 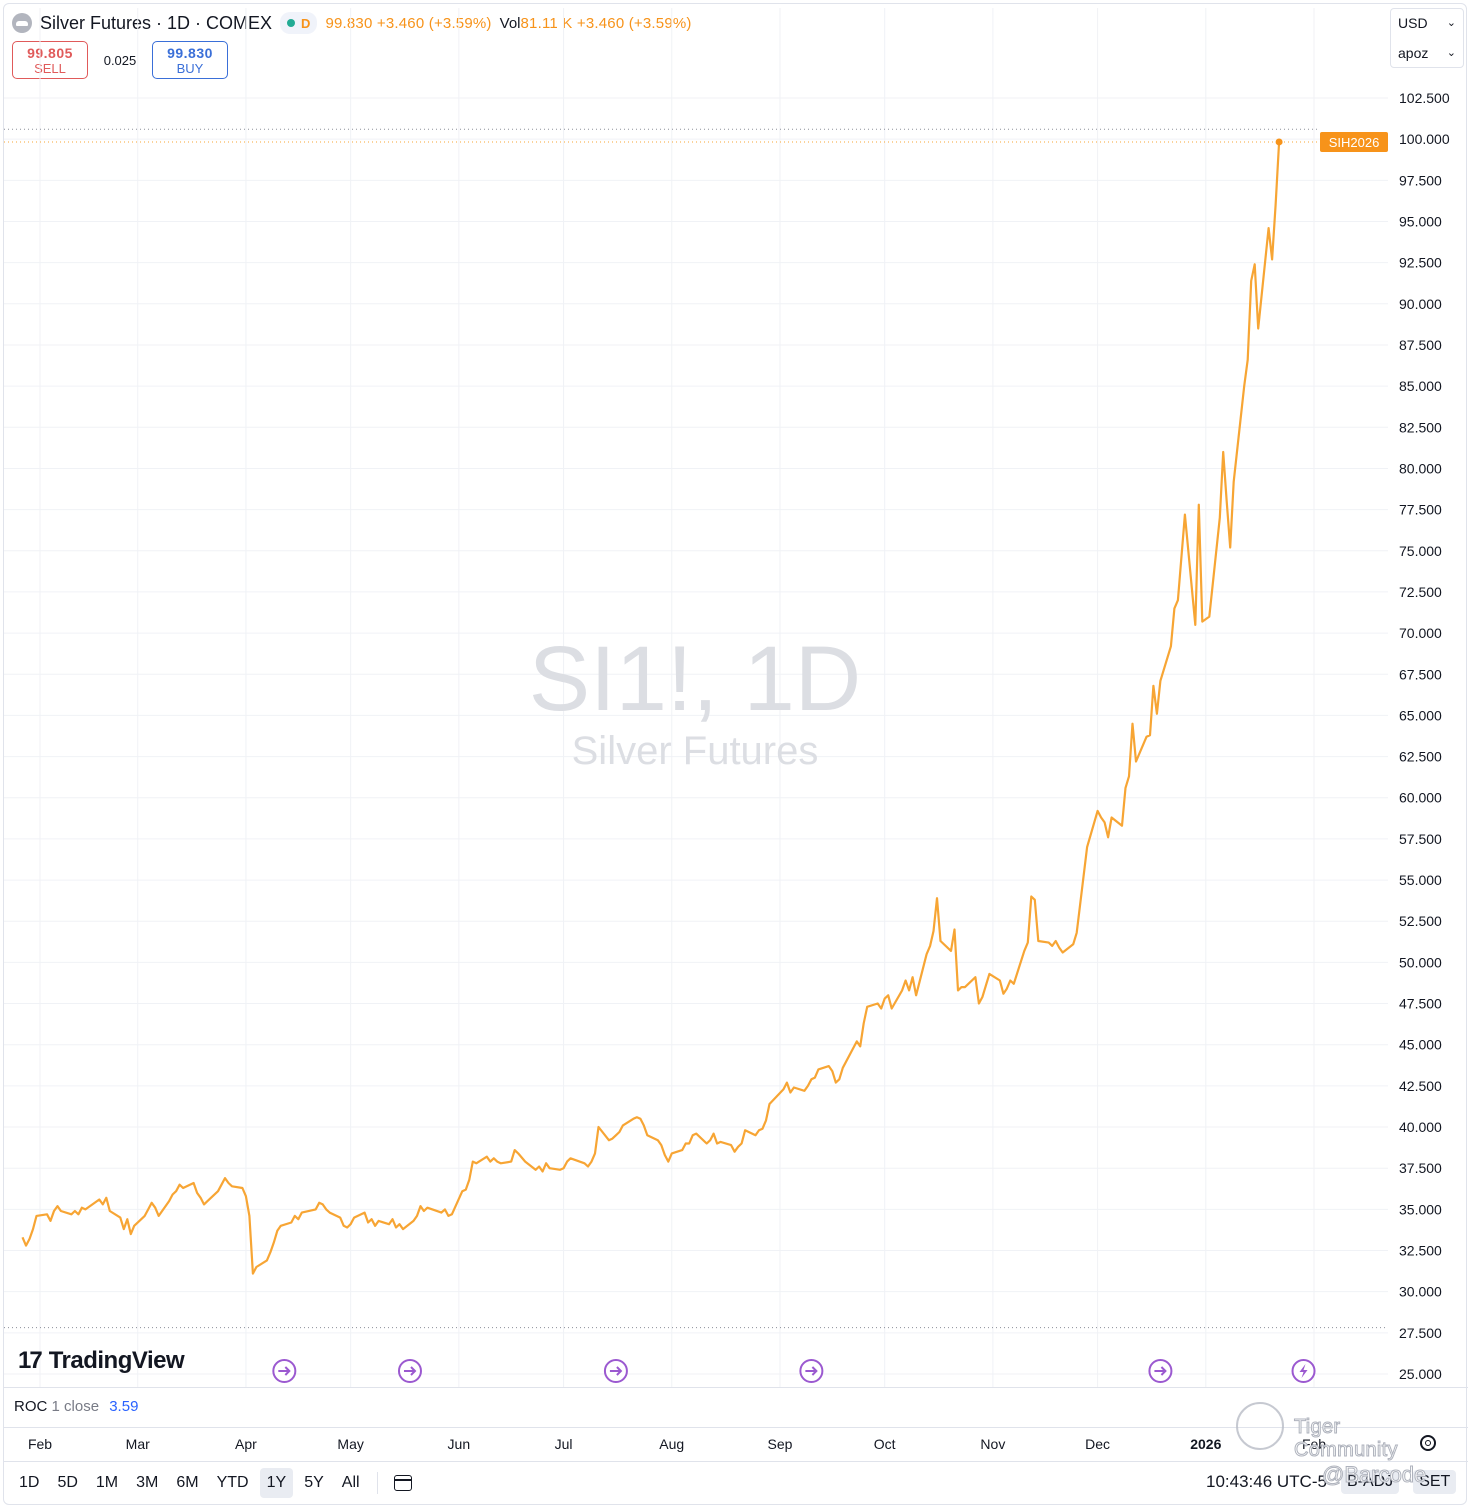 I want to click on y-tick-label: 62.500, so click(x=1420, y=757).